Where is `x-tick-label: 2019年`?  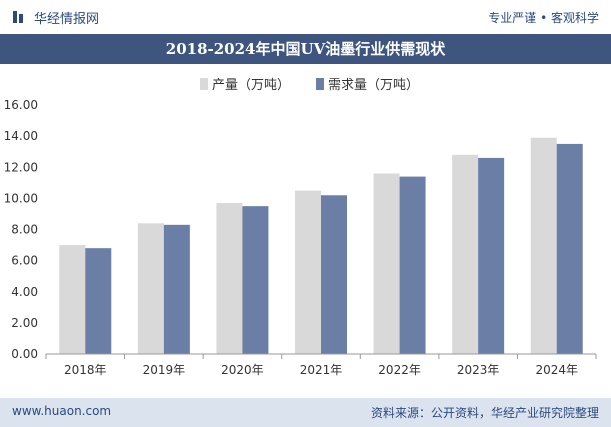
x-tick-label: 2019年 is located at coordinates (164, 370).